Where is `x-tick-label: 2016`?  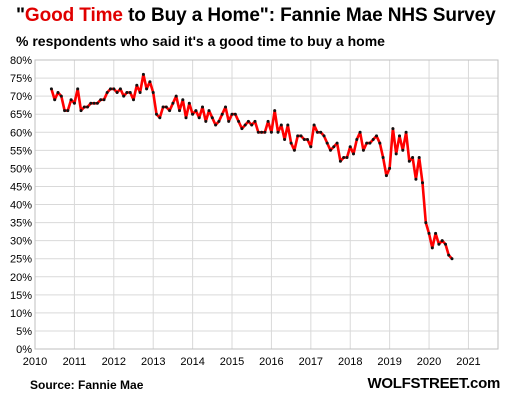 x-tick-label: 2016 is located at coordinates (271, 362).